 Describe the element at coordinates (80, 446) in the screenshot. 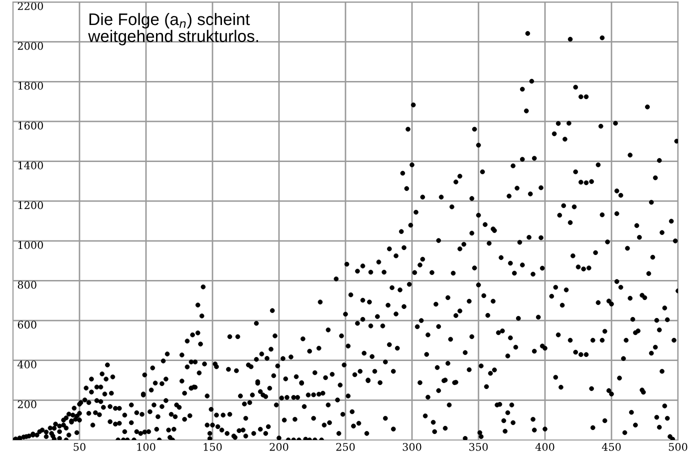

I see `x-tick-label: 50` at that location.